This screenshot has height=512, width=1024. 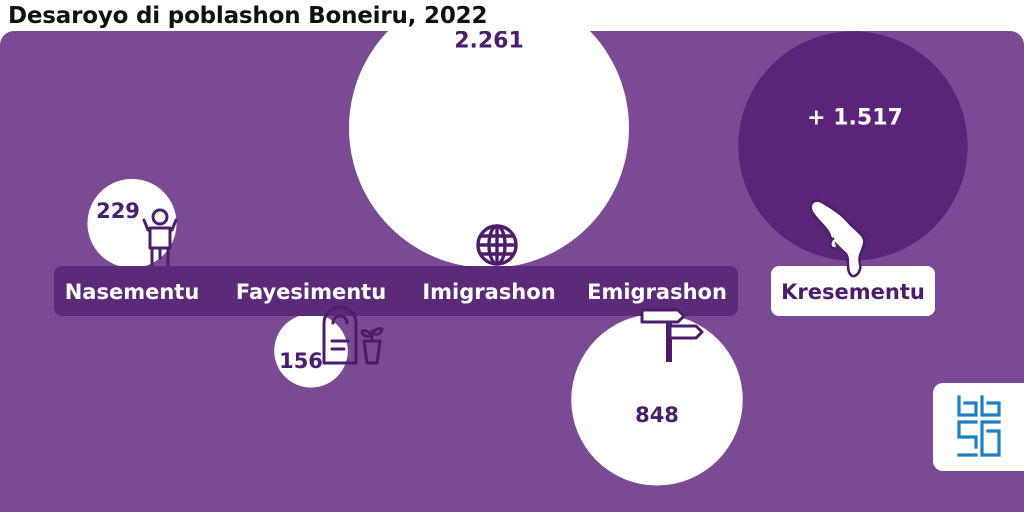 I want to click on cbs-logo-icon, so click(x=979, y=426).